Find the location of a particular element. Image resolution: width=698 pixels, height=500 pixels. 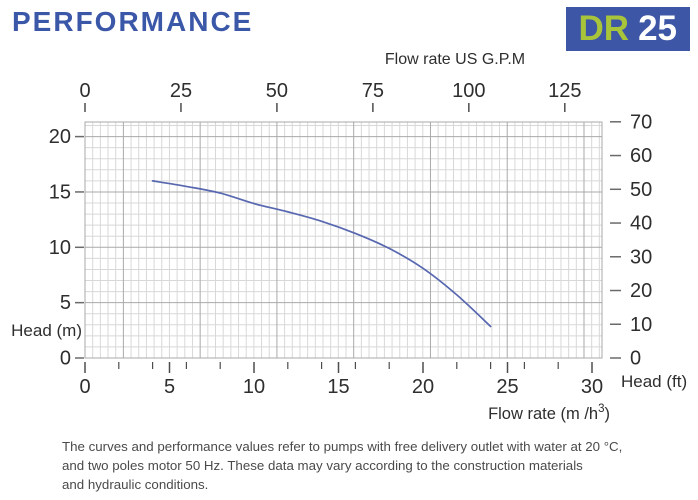

svg-text: Flow rate US G.P.M is located at coordinates (455, 59).